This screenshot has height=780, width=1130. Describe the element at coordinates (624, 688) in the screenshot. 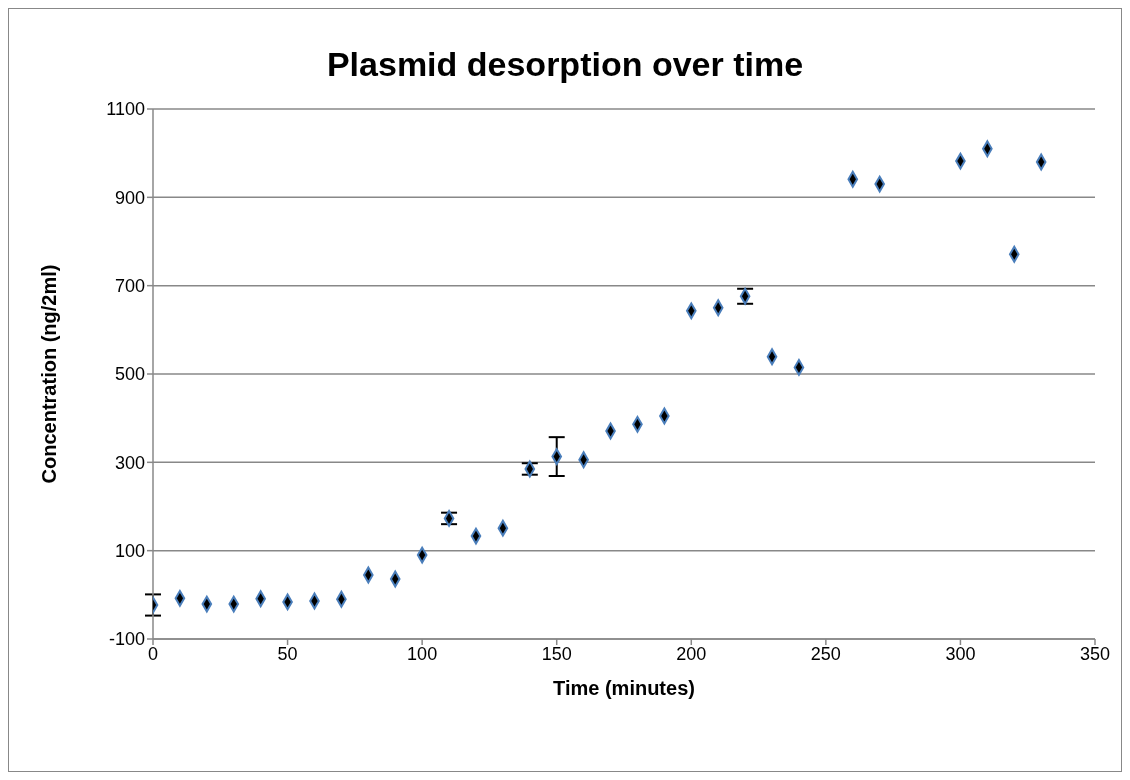

I see `x-axis-title: Time (minutes)` at that location.